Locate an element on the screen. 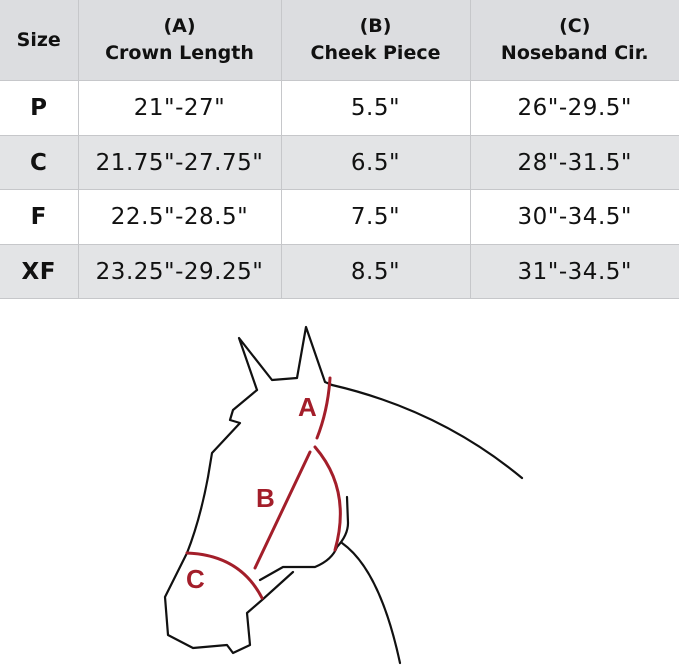 This screenshot has height=669, width=679. table-row: XF 23.25"-29.25" 8.5" 31"-34.5" is located at coordinates (339, 271).